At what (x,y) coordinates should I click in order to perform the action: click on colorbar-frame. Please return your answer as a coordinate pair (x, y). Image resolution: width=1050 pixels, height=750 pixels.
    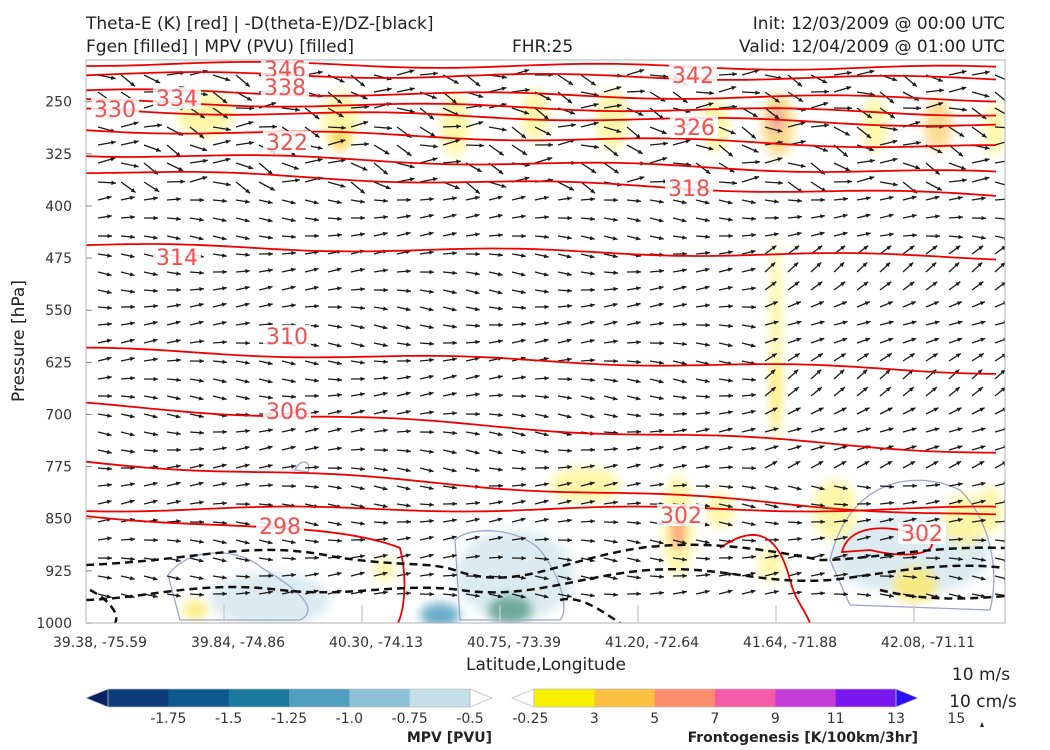
    Looking at the image, I should click on (715, 698).